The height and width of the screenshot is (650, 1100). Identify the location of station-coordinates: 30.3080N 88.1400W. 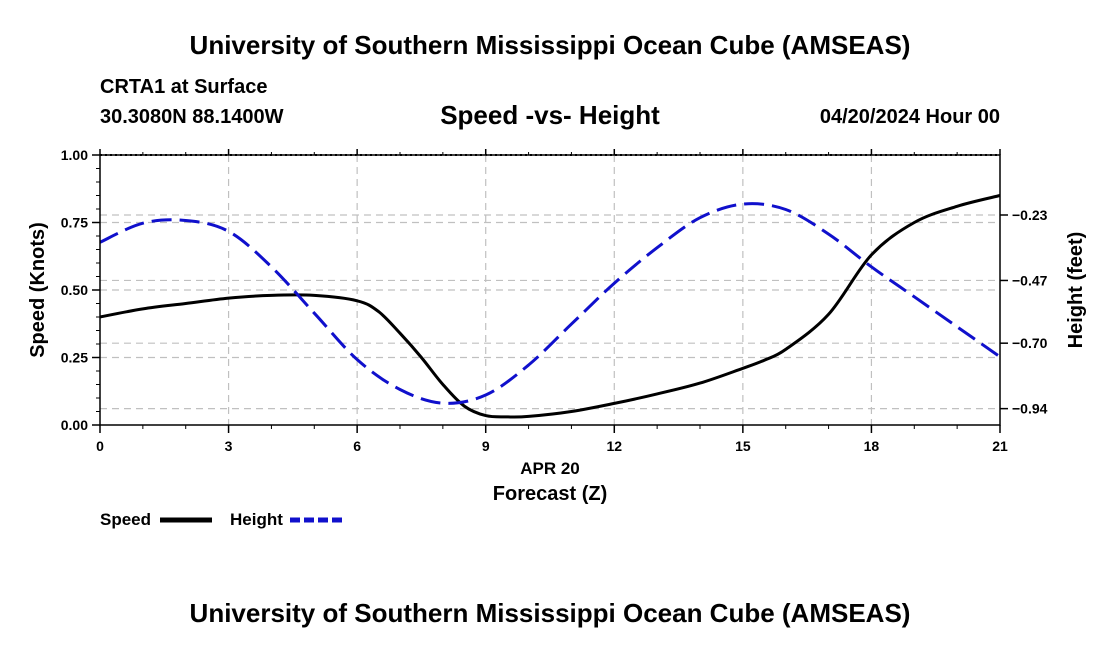
(192, 117).